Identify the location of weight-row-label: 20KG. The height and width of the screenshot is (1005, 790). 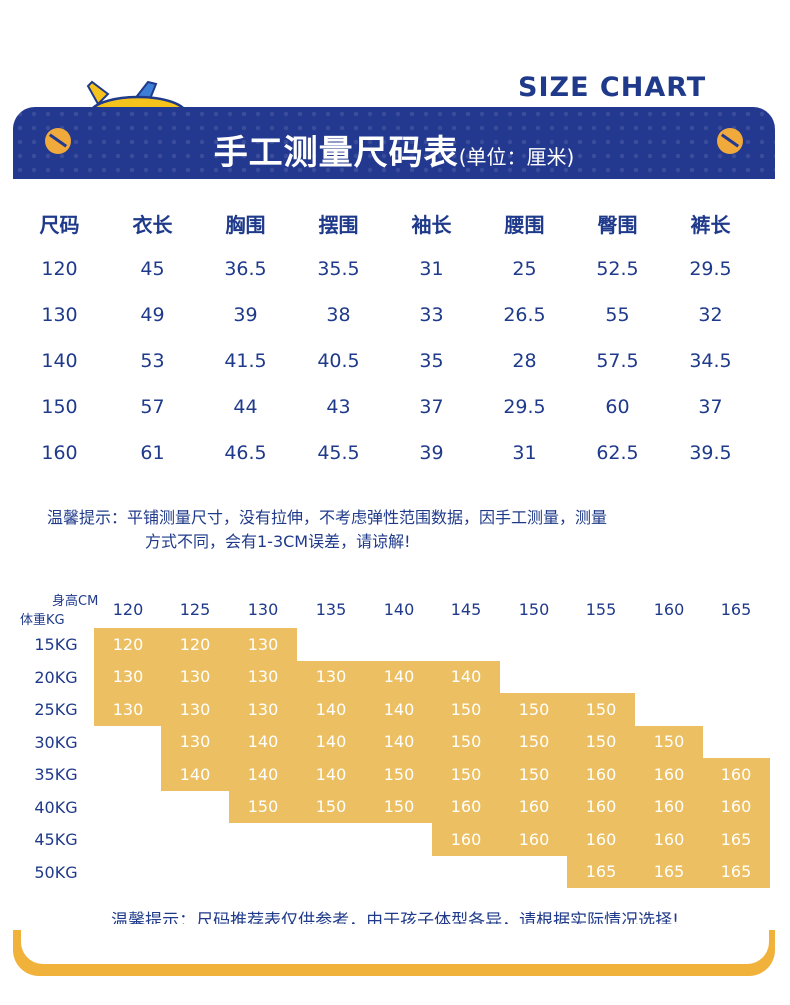
(56, 677).